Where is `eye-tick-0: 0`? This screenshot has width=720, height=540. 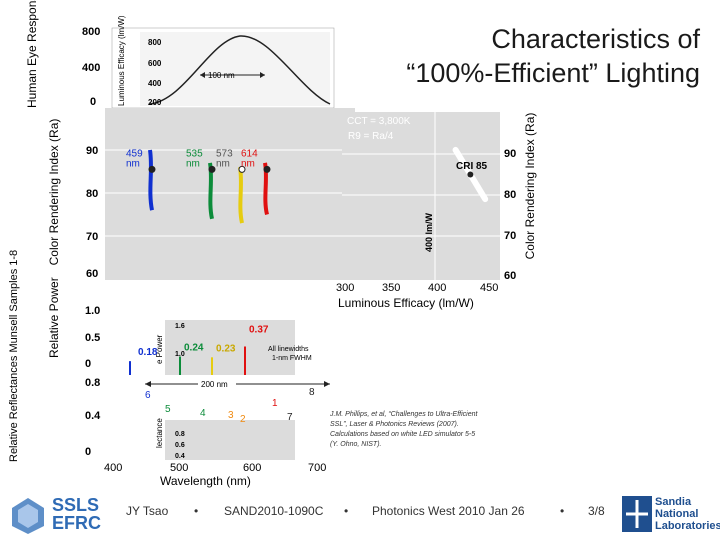
eye-tick-0: 0 is located at coordinates (93, 102).